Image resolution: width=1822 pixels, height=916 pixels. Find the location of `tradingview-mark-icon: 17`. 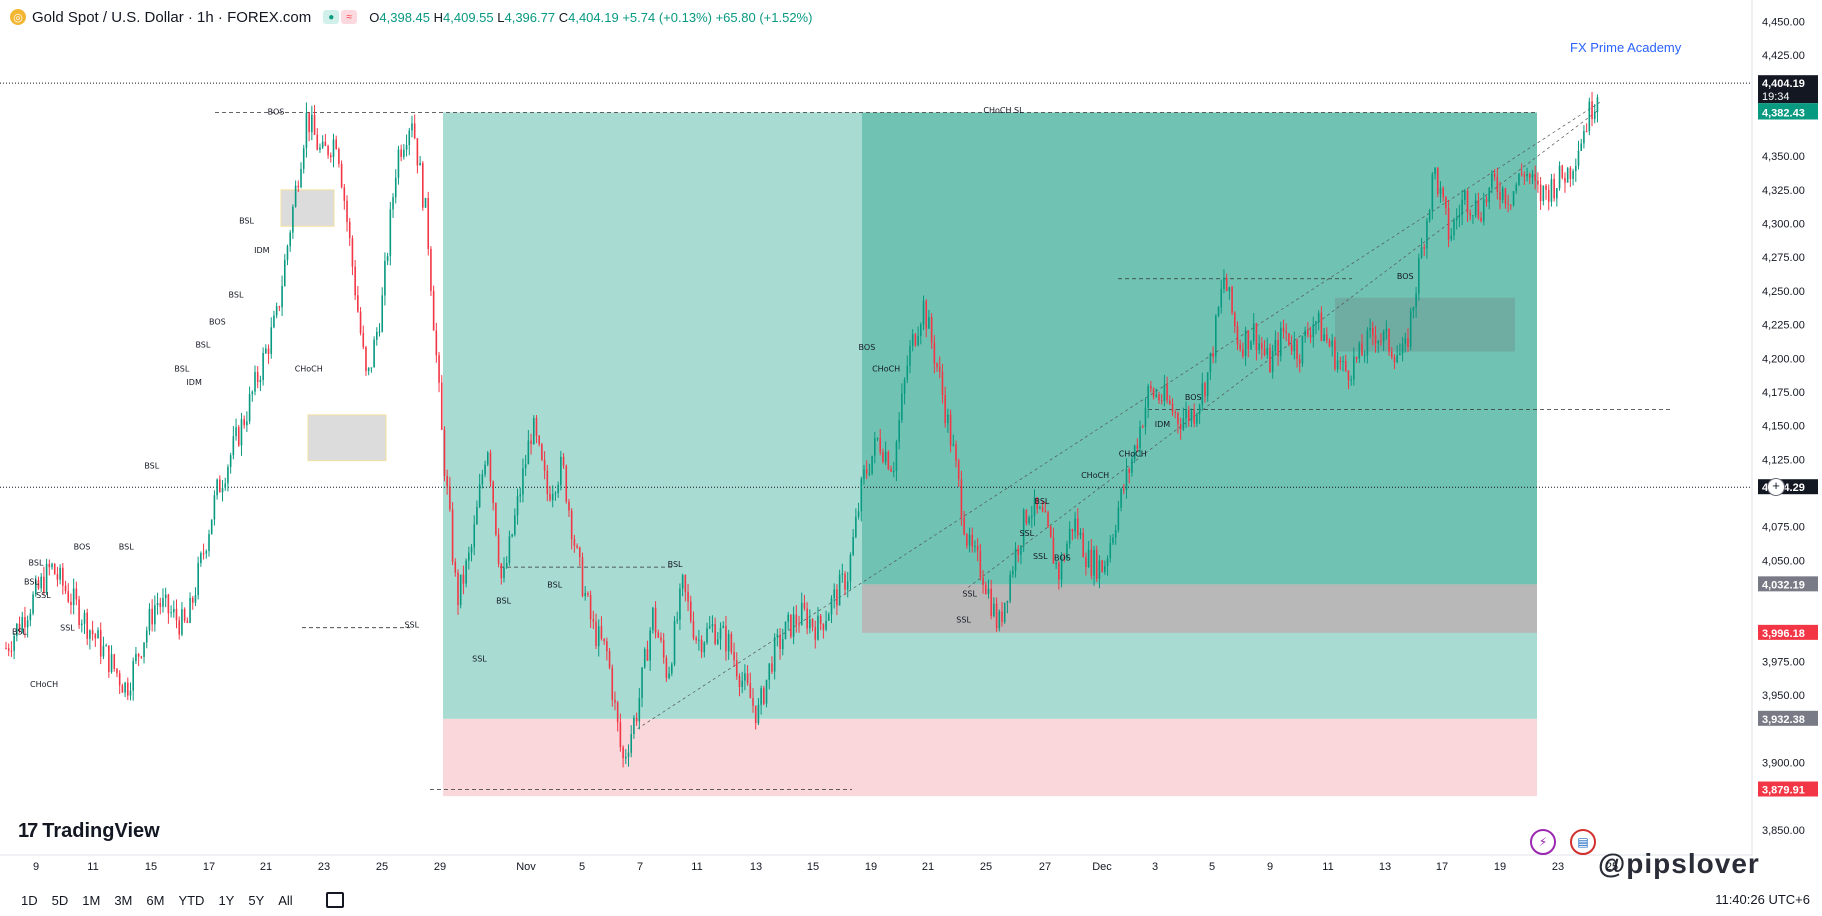

tradingview-mark-icon: 17 is located at coordinates (28, 831).